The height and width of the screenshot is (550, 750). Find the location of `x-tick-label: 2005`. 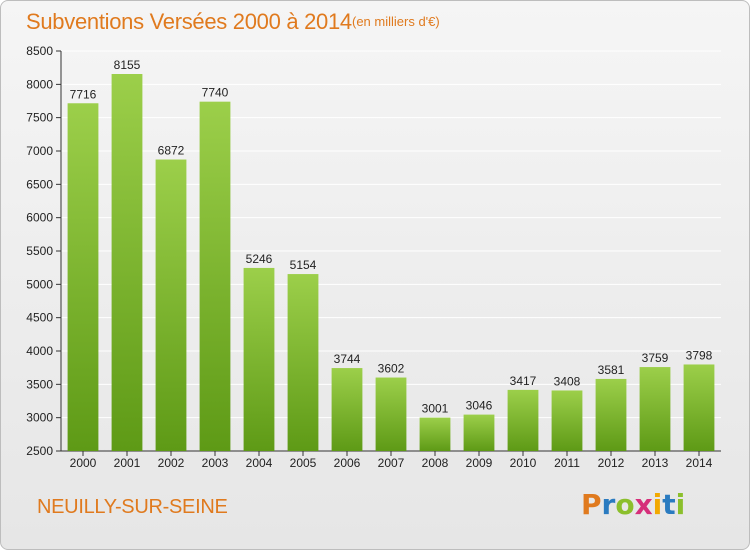

x-tick-label: 2005 is located at coordinates (303, 463).